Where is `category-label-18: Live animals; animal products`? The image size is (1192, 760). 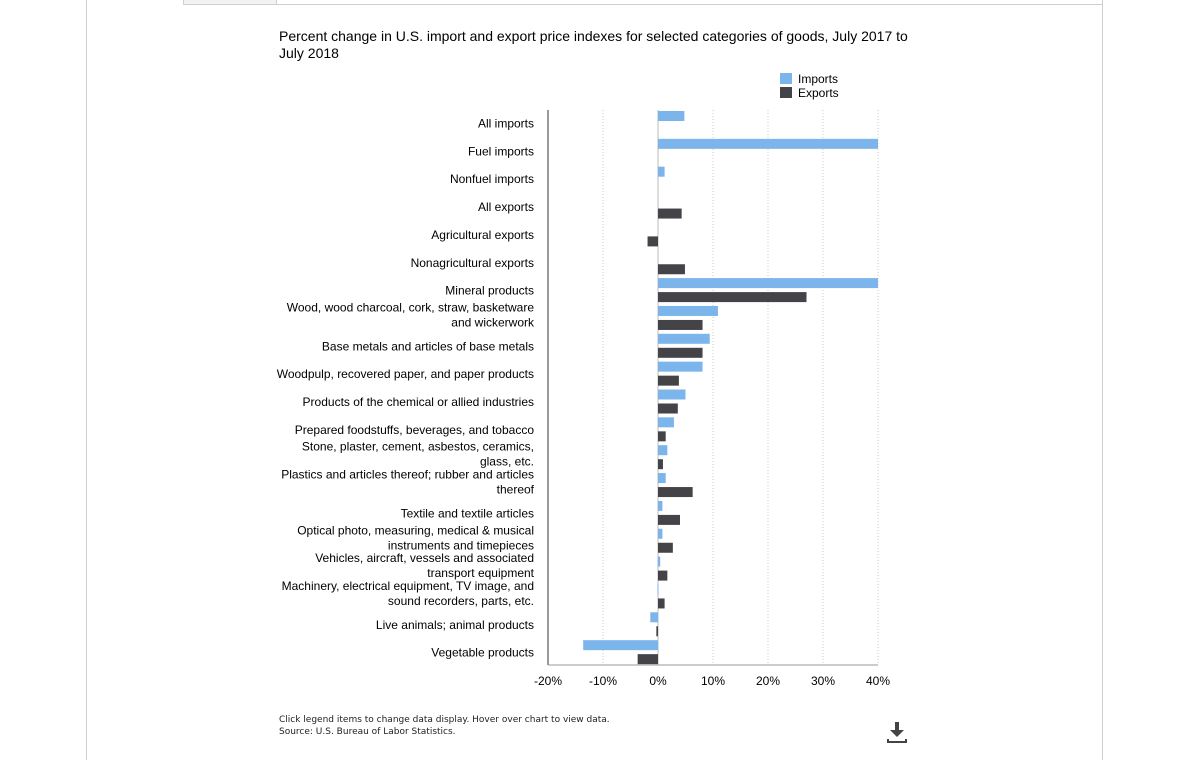
category-label-18: Live animals; animal products is located at coordinates (455, 625).